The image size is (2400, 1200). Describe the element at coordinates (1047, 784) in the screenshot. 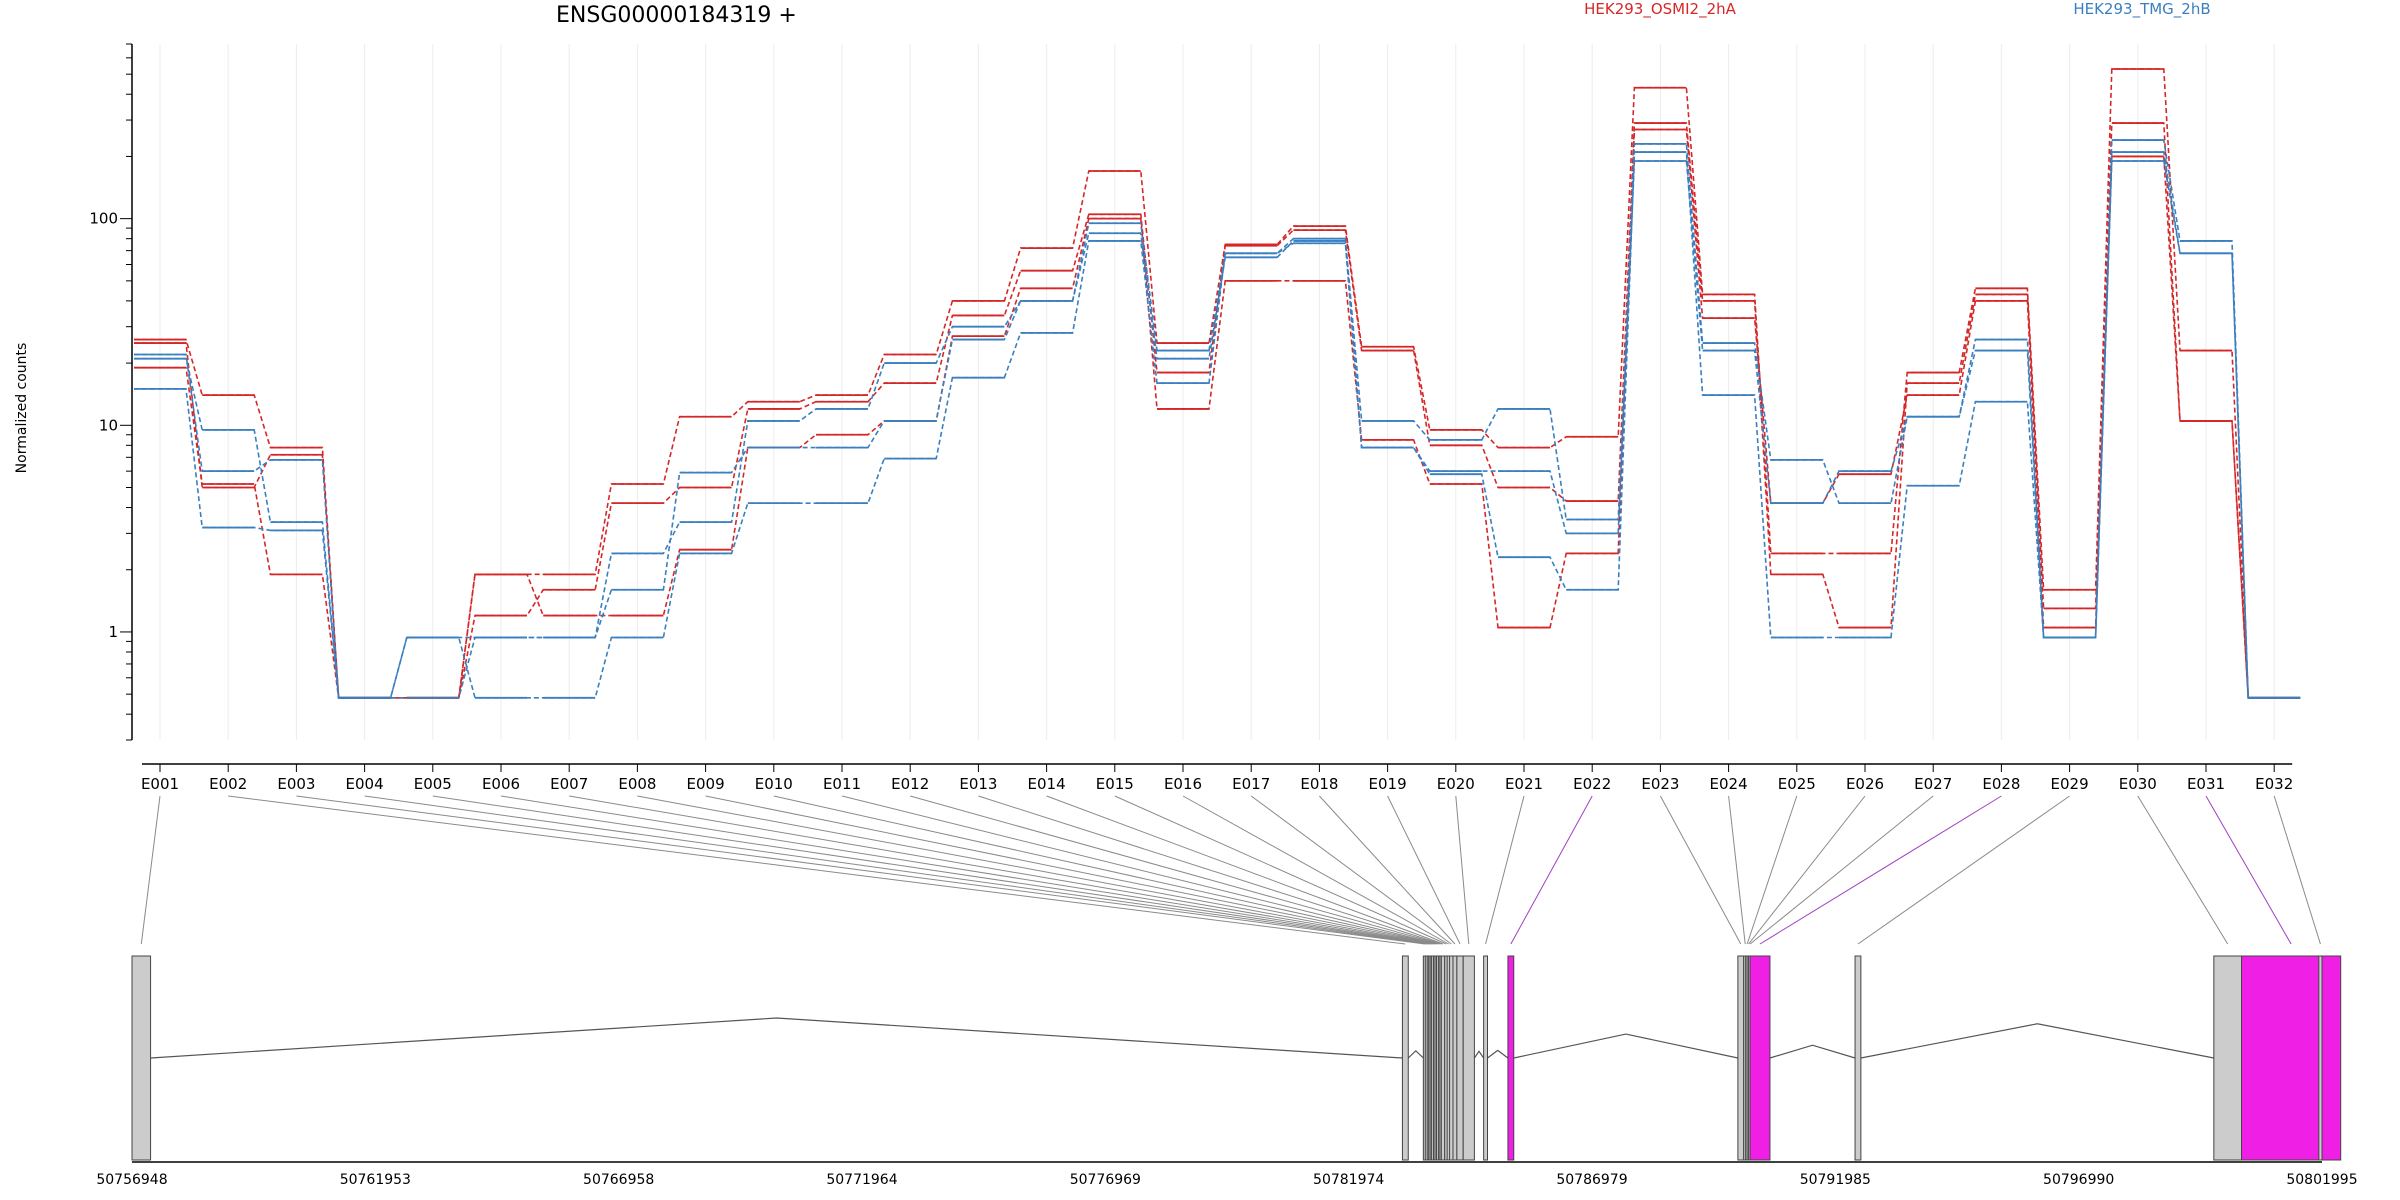

I see `x-tick-label-E014: E014` at that location.